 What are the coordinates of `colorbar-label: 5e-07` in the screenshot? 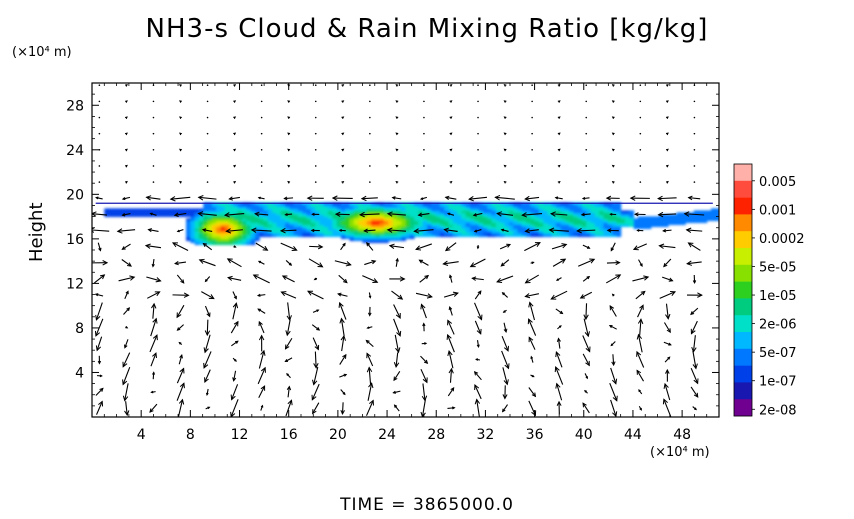 It's located at (778, 353).